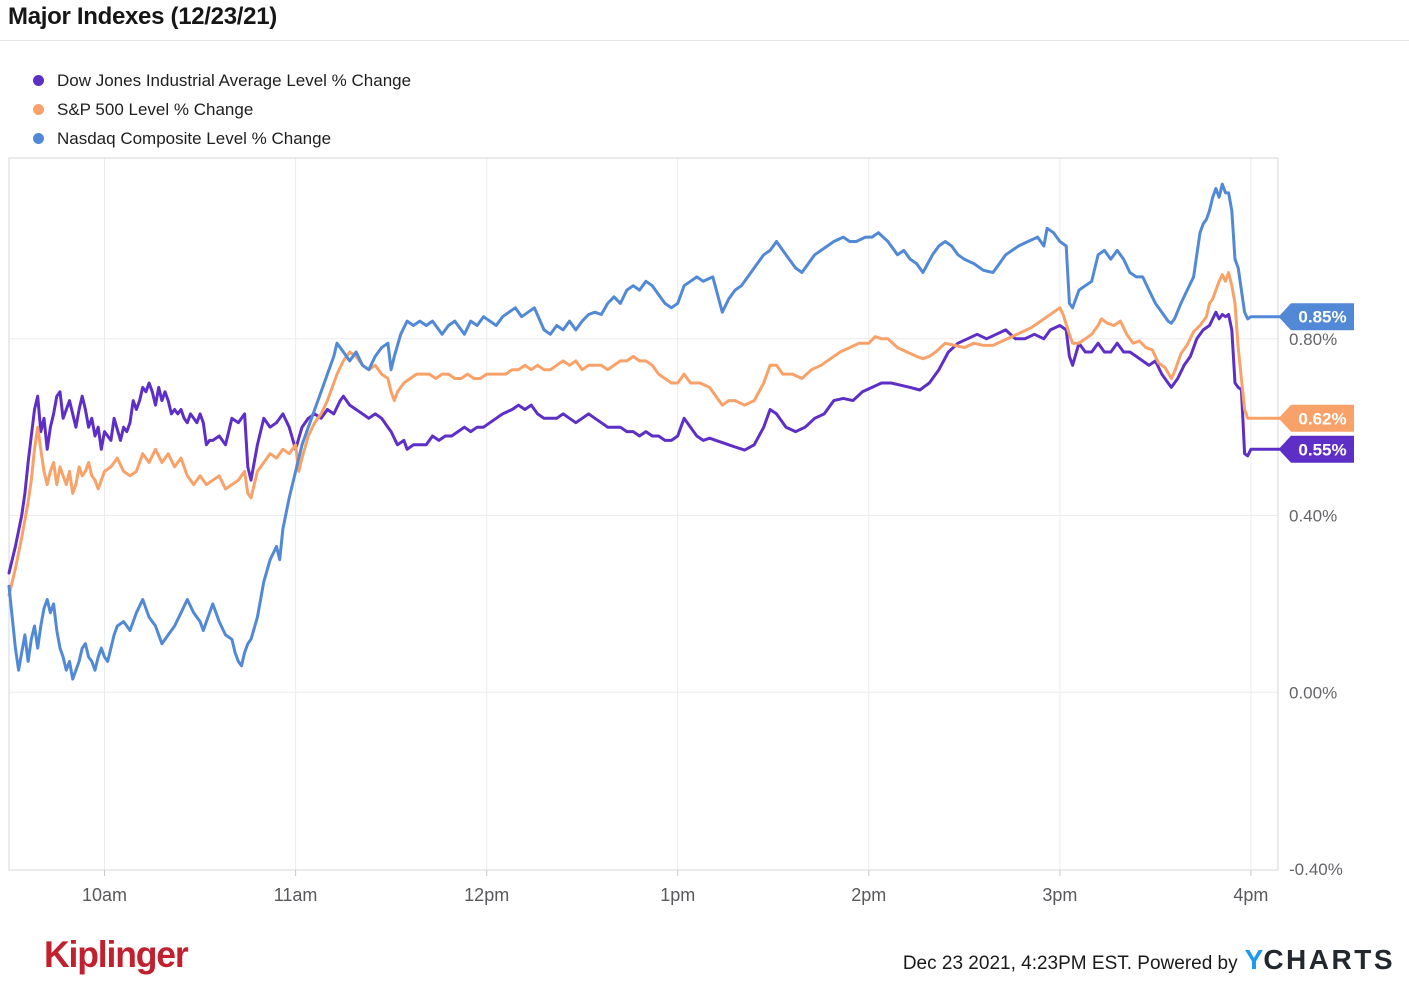 This screenshot has height=983, width=1409. I want to click on kiplinger-logo: Kiplinger, so click(116, 954).